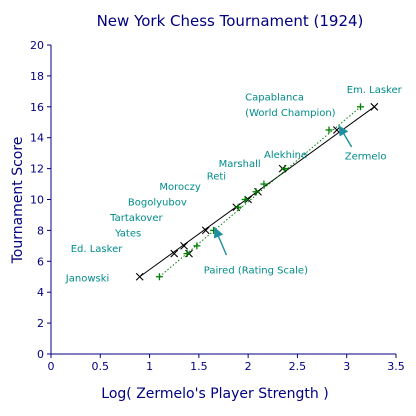  I want to click on x-tick-label: 0.5, so click(101, 366).